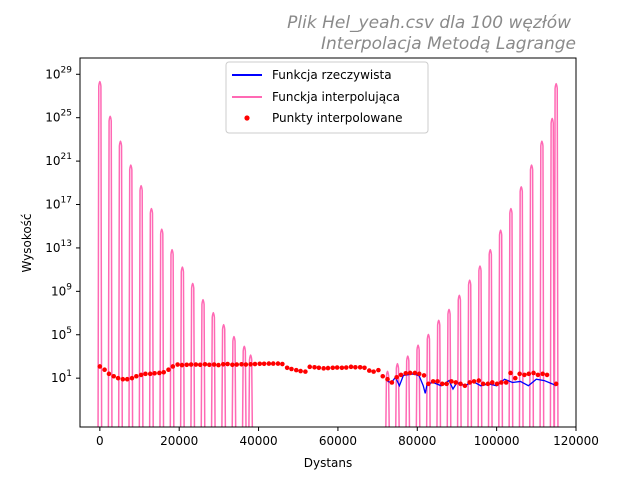 Image resolution: width=640 pixels, height=480 pixels. Describe the element at coordinates (497, 441) in the screenshot. I see `x-tick-label: 100000` at that location.